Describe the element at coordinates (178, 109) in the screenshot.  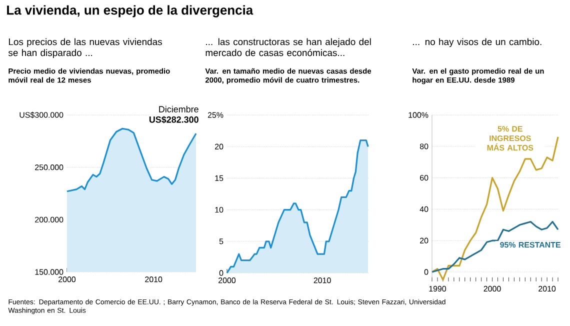
I see `annotation: Diciembre` at that location.